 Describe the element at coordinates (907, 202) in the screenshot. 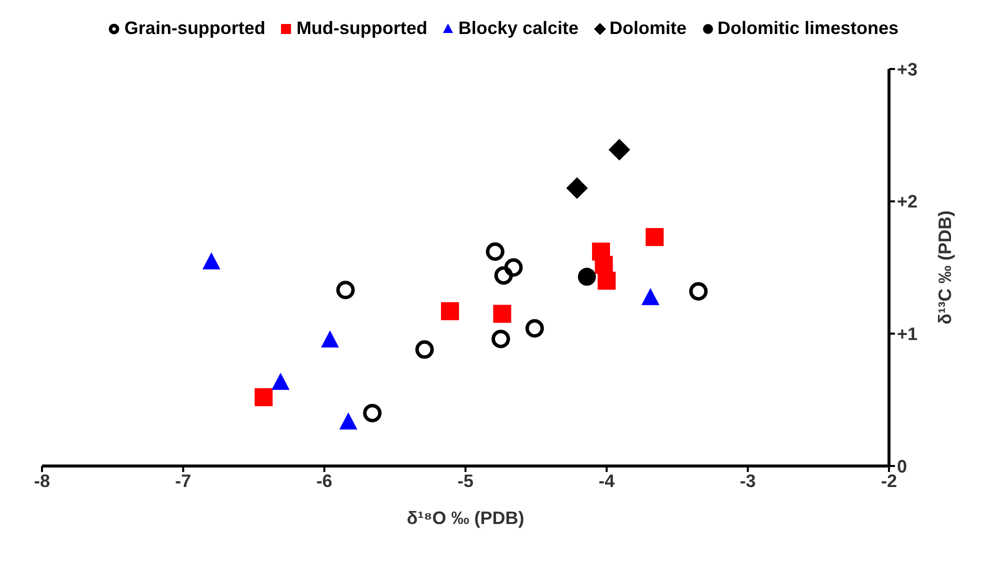

I see `y-tick-label: +2` at that location.